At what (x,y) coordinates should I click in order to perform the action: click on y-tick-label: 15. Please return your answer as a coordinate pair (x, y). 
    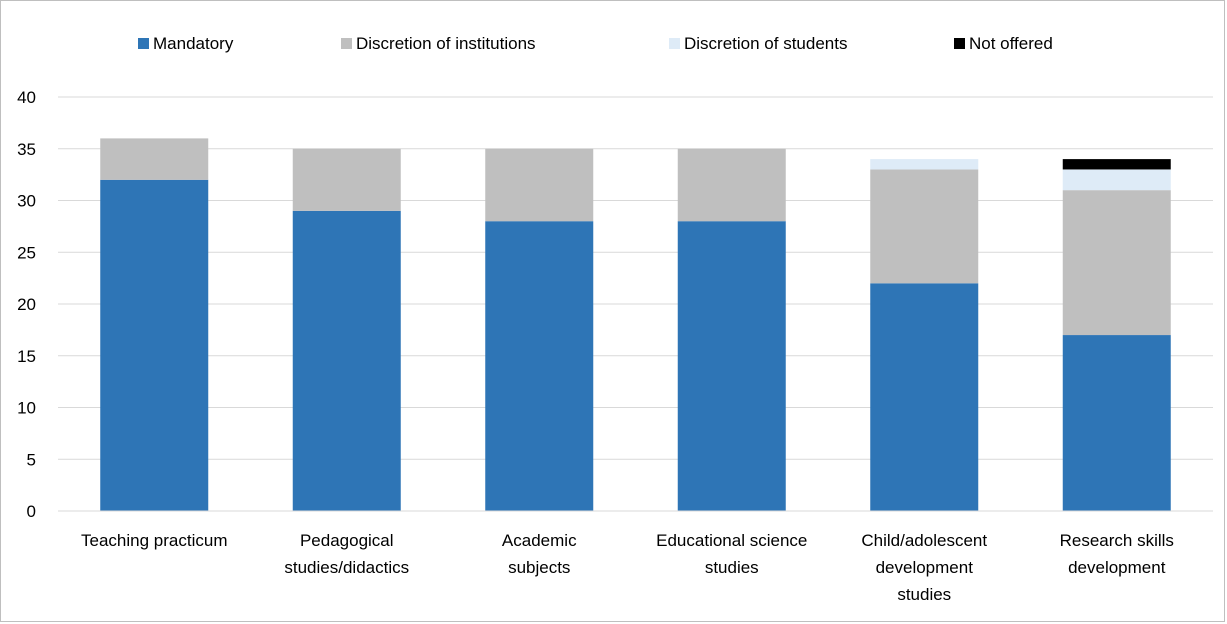
    Looking at the image, I should click on (26, 356).